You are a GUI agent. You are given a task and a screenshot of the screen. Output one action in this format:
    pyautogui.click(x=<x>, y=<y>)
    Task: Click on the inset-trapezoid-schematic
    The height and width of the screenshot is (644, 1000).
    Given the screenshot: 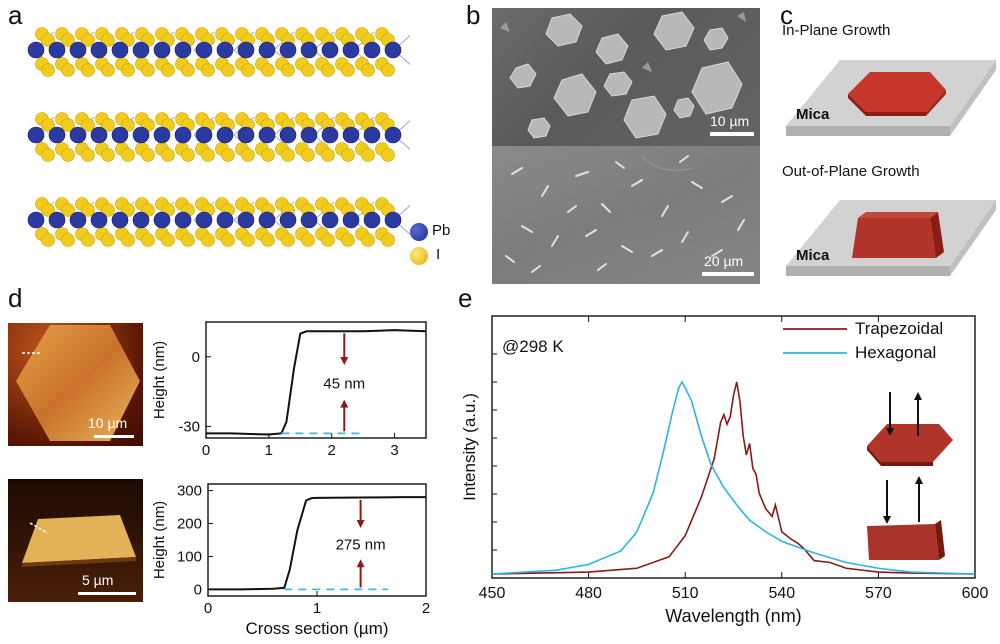 What is the action you would take?
    pyautogui.click(x=906, y=518)
    